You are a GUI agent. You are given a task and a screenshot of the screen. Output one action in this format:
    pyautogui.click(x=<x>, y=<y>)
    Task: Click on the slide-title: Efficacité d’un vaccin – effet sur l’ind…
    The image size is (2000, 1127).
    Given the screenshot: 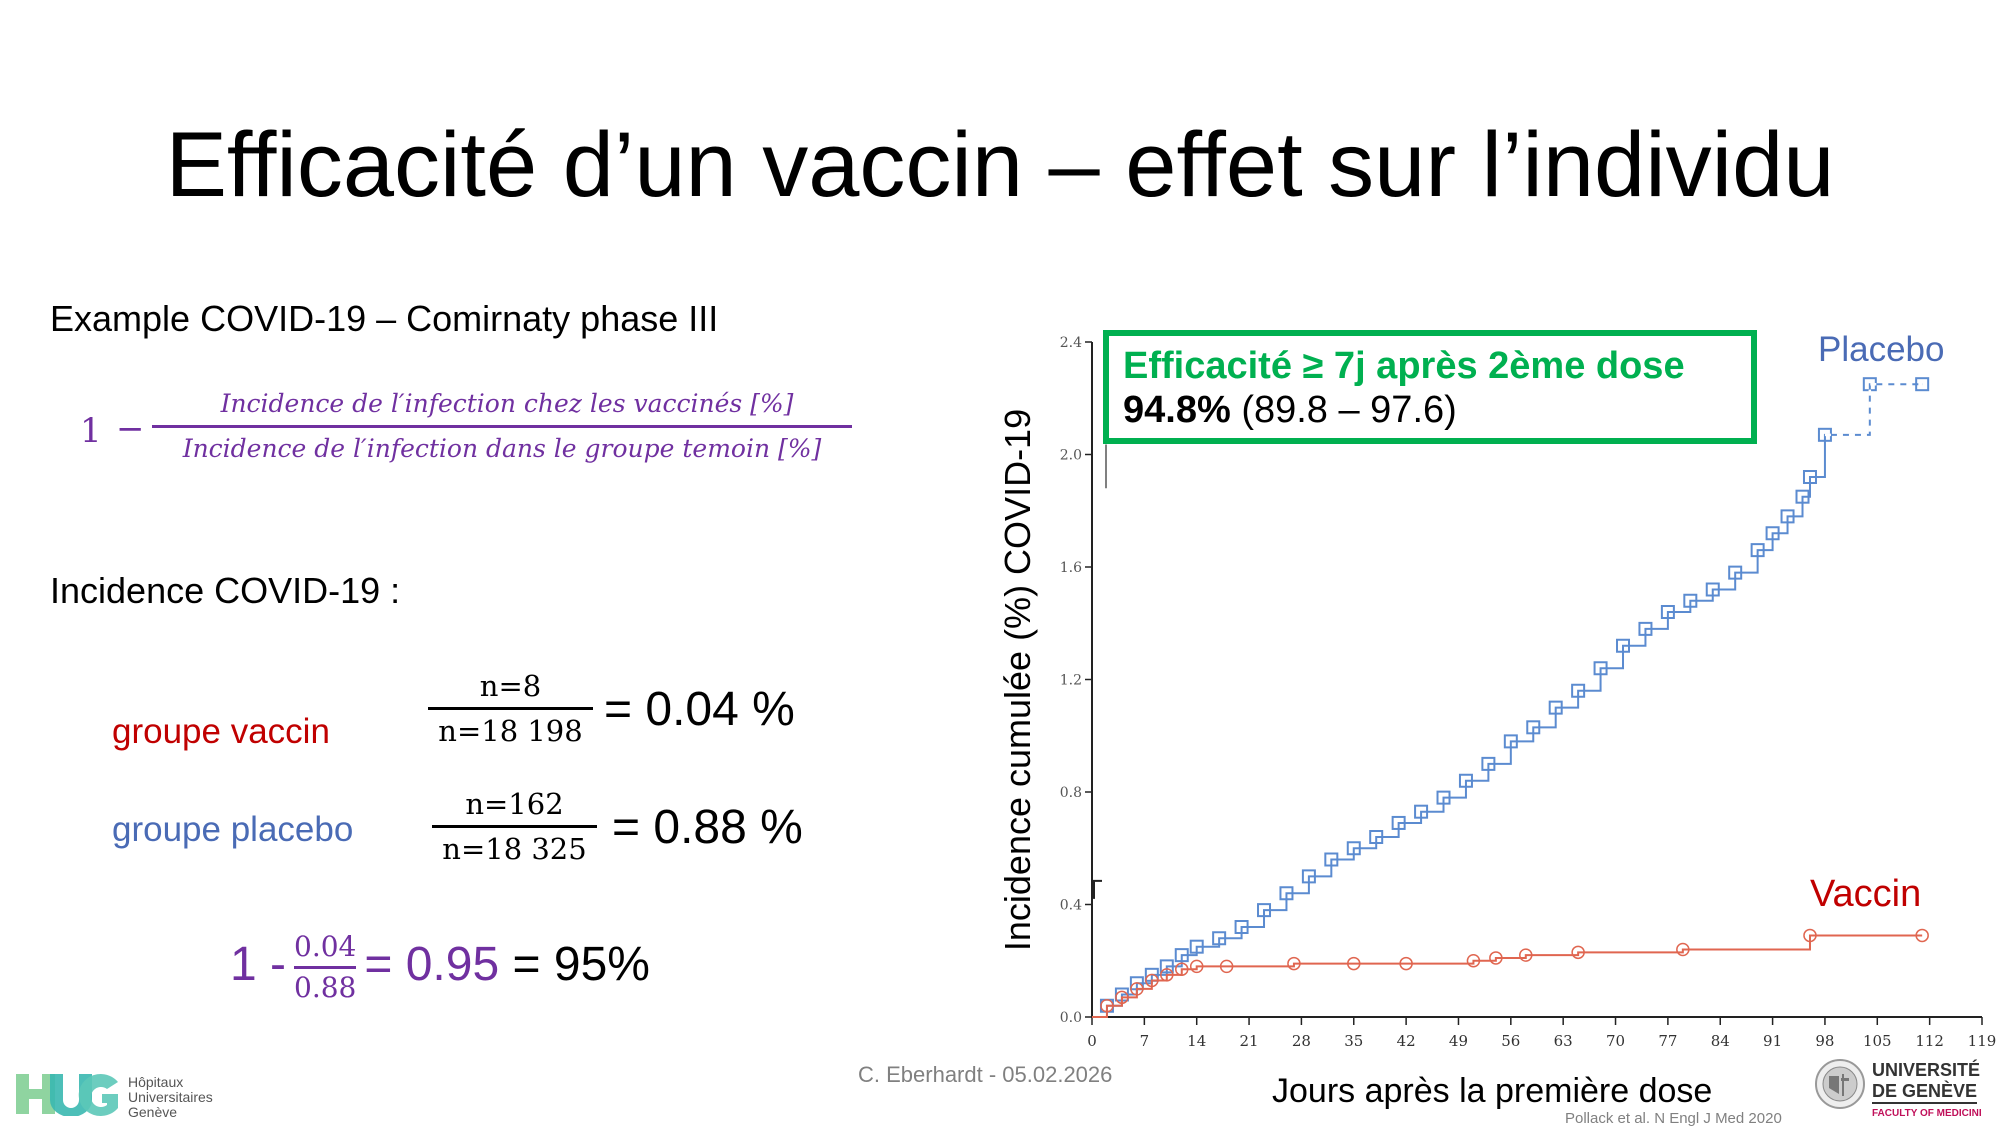 What is the action you would take?
    pyautogui.click(x=1000, y=165)
    